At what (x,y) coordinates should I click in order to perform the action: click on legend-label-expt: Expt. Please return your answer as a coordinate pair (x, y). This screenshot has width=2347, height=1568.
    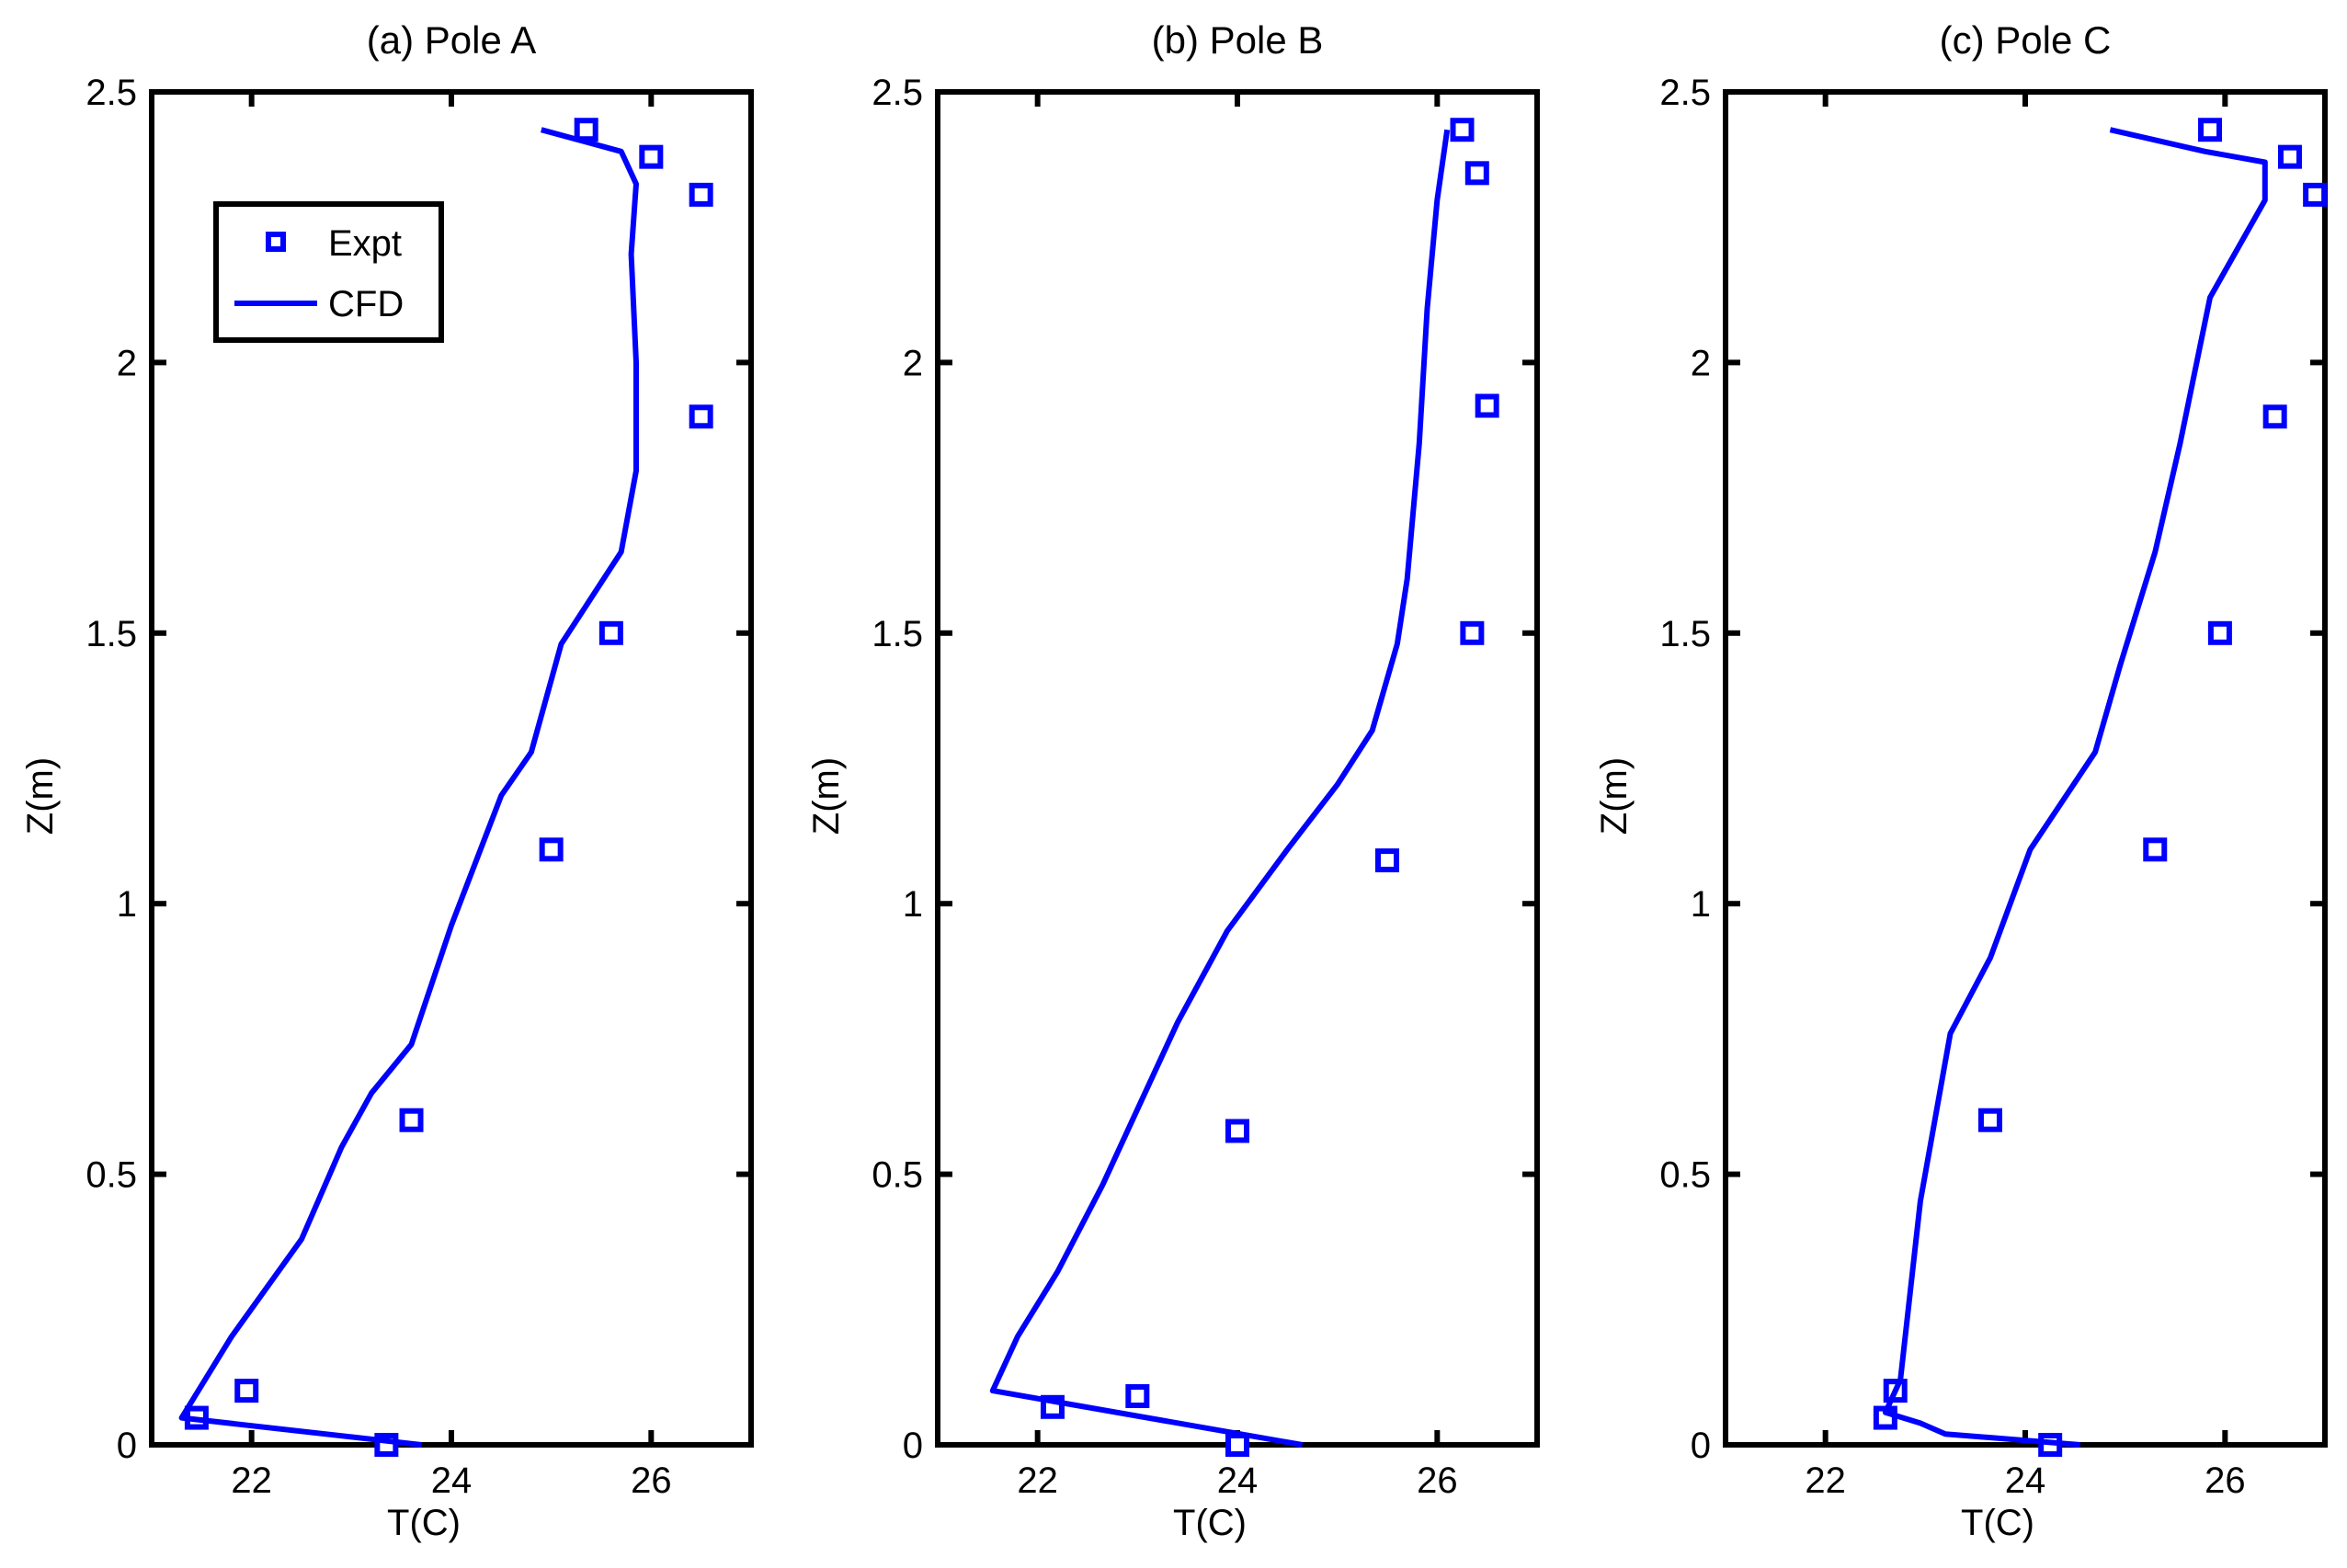
    Looking at the image, I should click on (365, 243).